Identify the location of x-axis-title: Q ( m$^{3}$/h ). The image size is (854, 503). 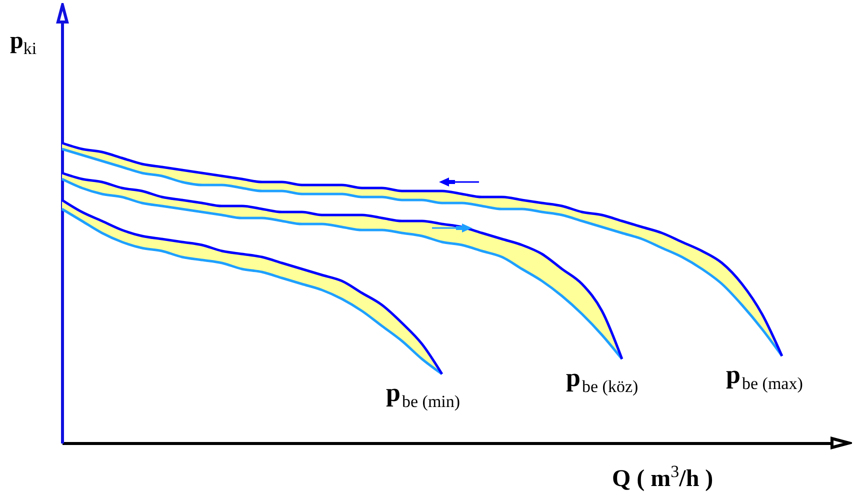
(663, 477).